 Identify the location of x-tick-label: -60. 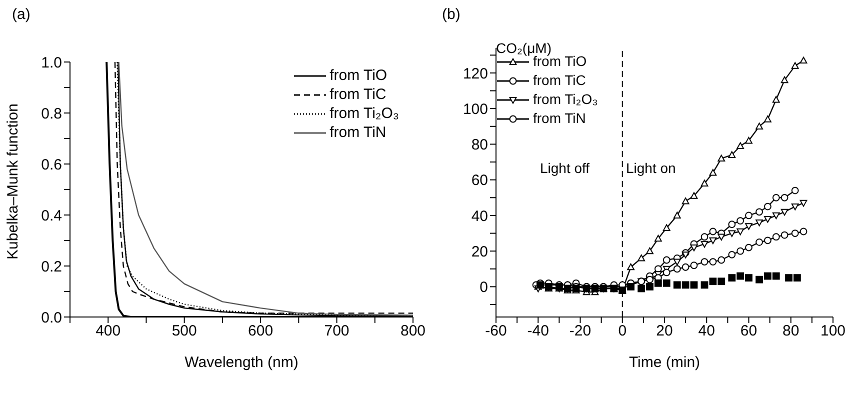
(496, 331).